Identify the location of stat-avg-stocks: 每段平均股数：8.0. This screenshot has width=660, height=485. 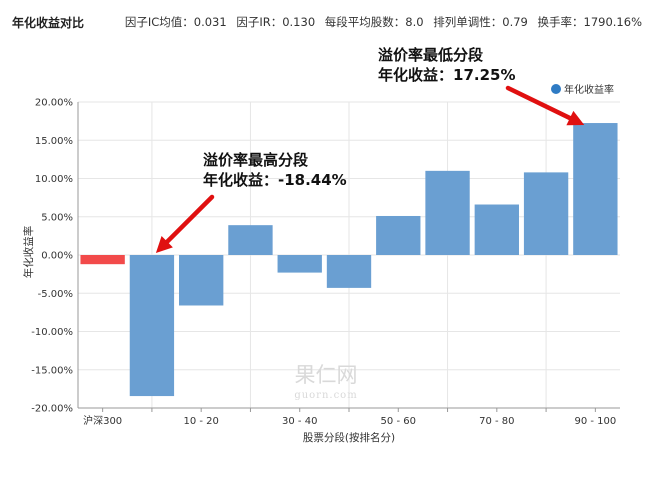
(374, 22).